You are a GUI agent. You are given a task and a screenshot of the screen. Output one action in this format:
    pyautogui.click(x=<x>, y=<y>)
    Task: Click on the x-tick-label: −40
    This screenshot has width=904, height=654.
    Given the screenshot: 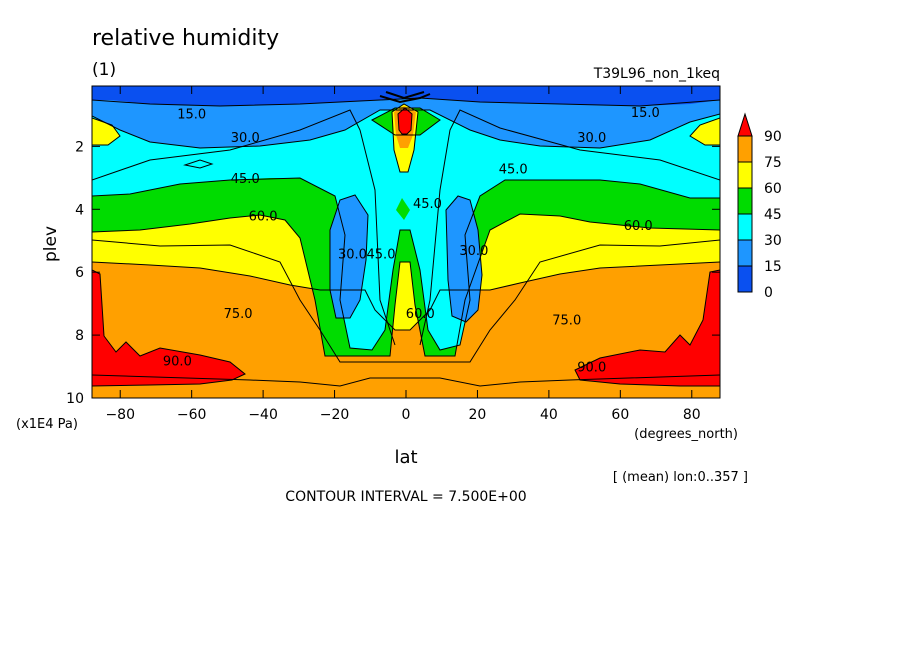 What is the action you would take?
    pyautogui.click(x=263, y=415)
    